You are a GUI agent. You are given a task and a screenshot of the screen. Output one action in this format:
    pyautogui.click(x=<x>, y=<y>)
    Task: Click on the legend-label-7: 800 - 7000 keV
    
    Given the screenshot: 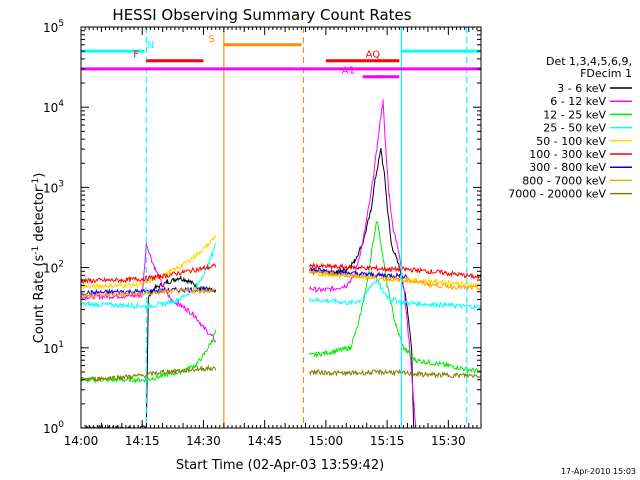 What is the action you would take?
    pyautogui.click(x=564, y=180)
    